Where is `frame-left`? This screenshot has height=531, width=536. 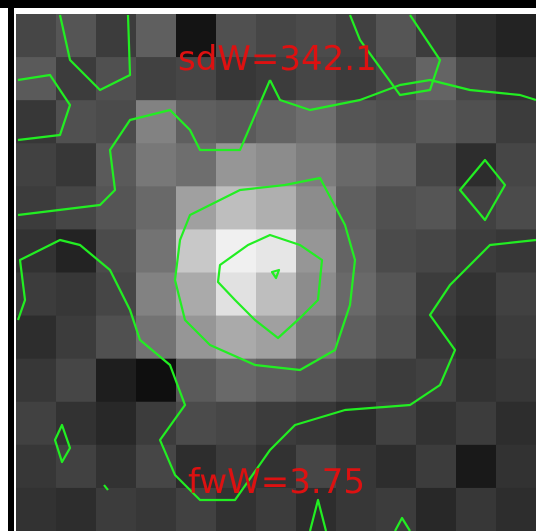 frame-left is located at coordinates (11, 269).